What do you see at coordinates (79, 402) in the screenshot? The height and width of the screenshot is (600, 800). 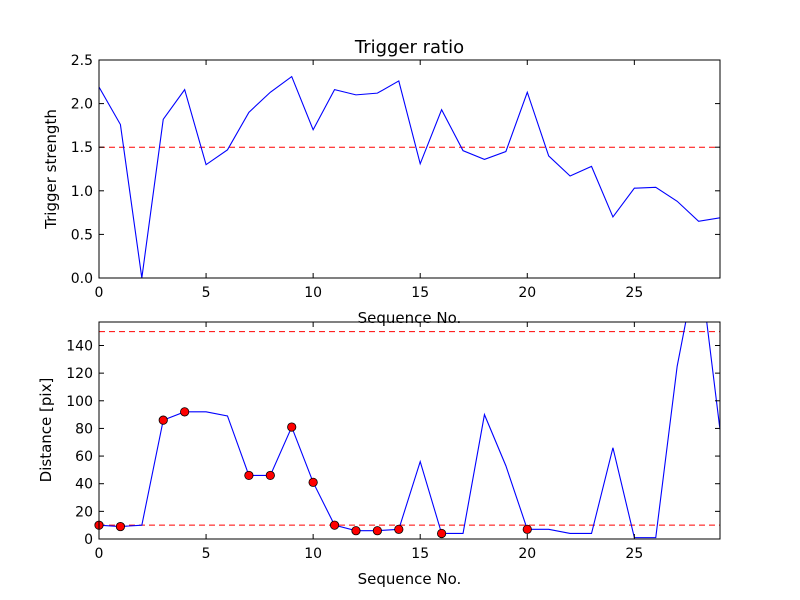 I see `y-tick-label: 100` at bounding box center [79, 402].